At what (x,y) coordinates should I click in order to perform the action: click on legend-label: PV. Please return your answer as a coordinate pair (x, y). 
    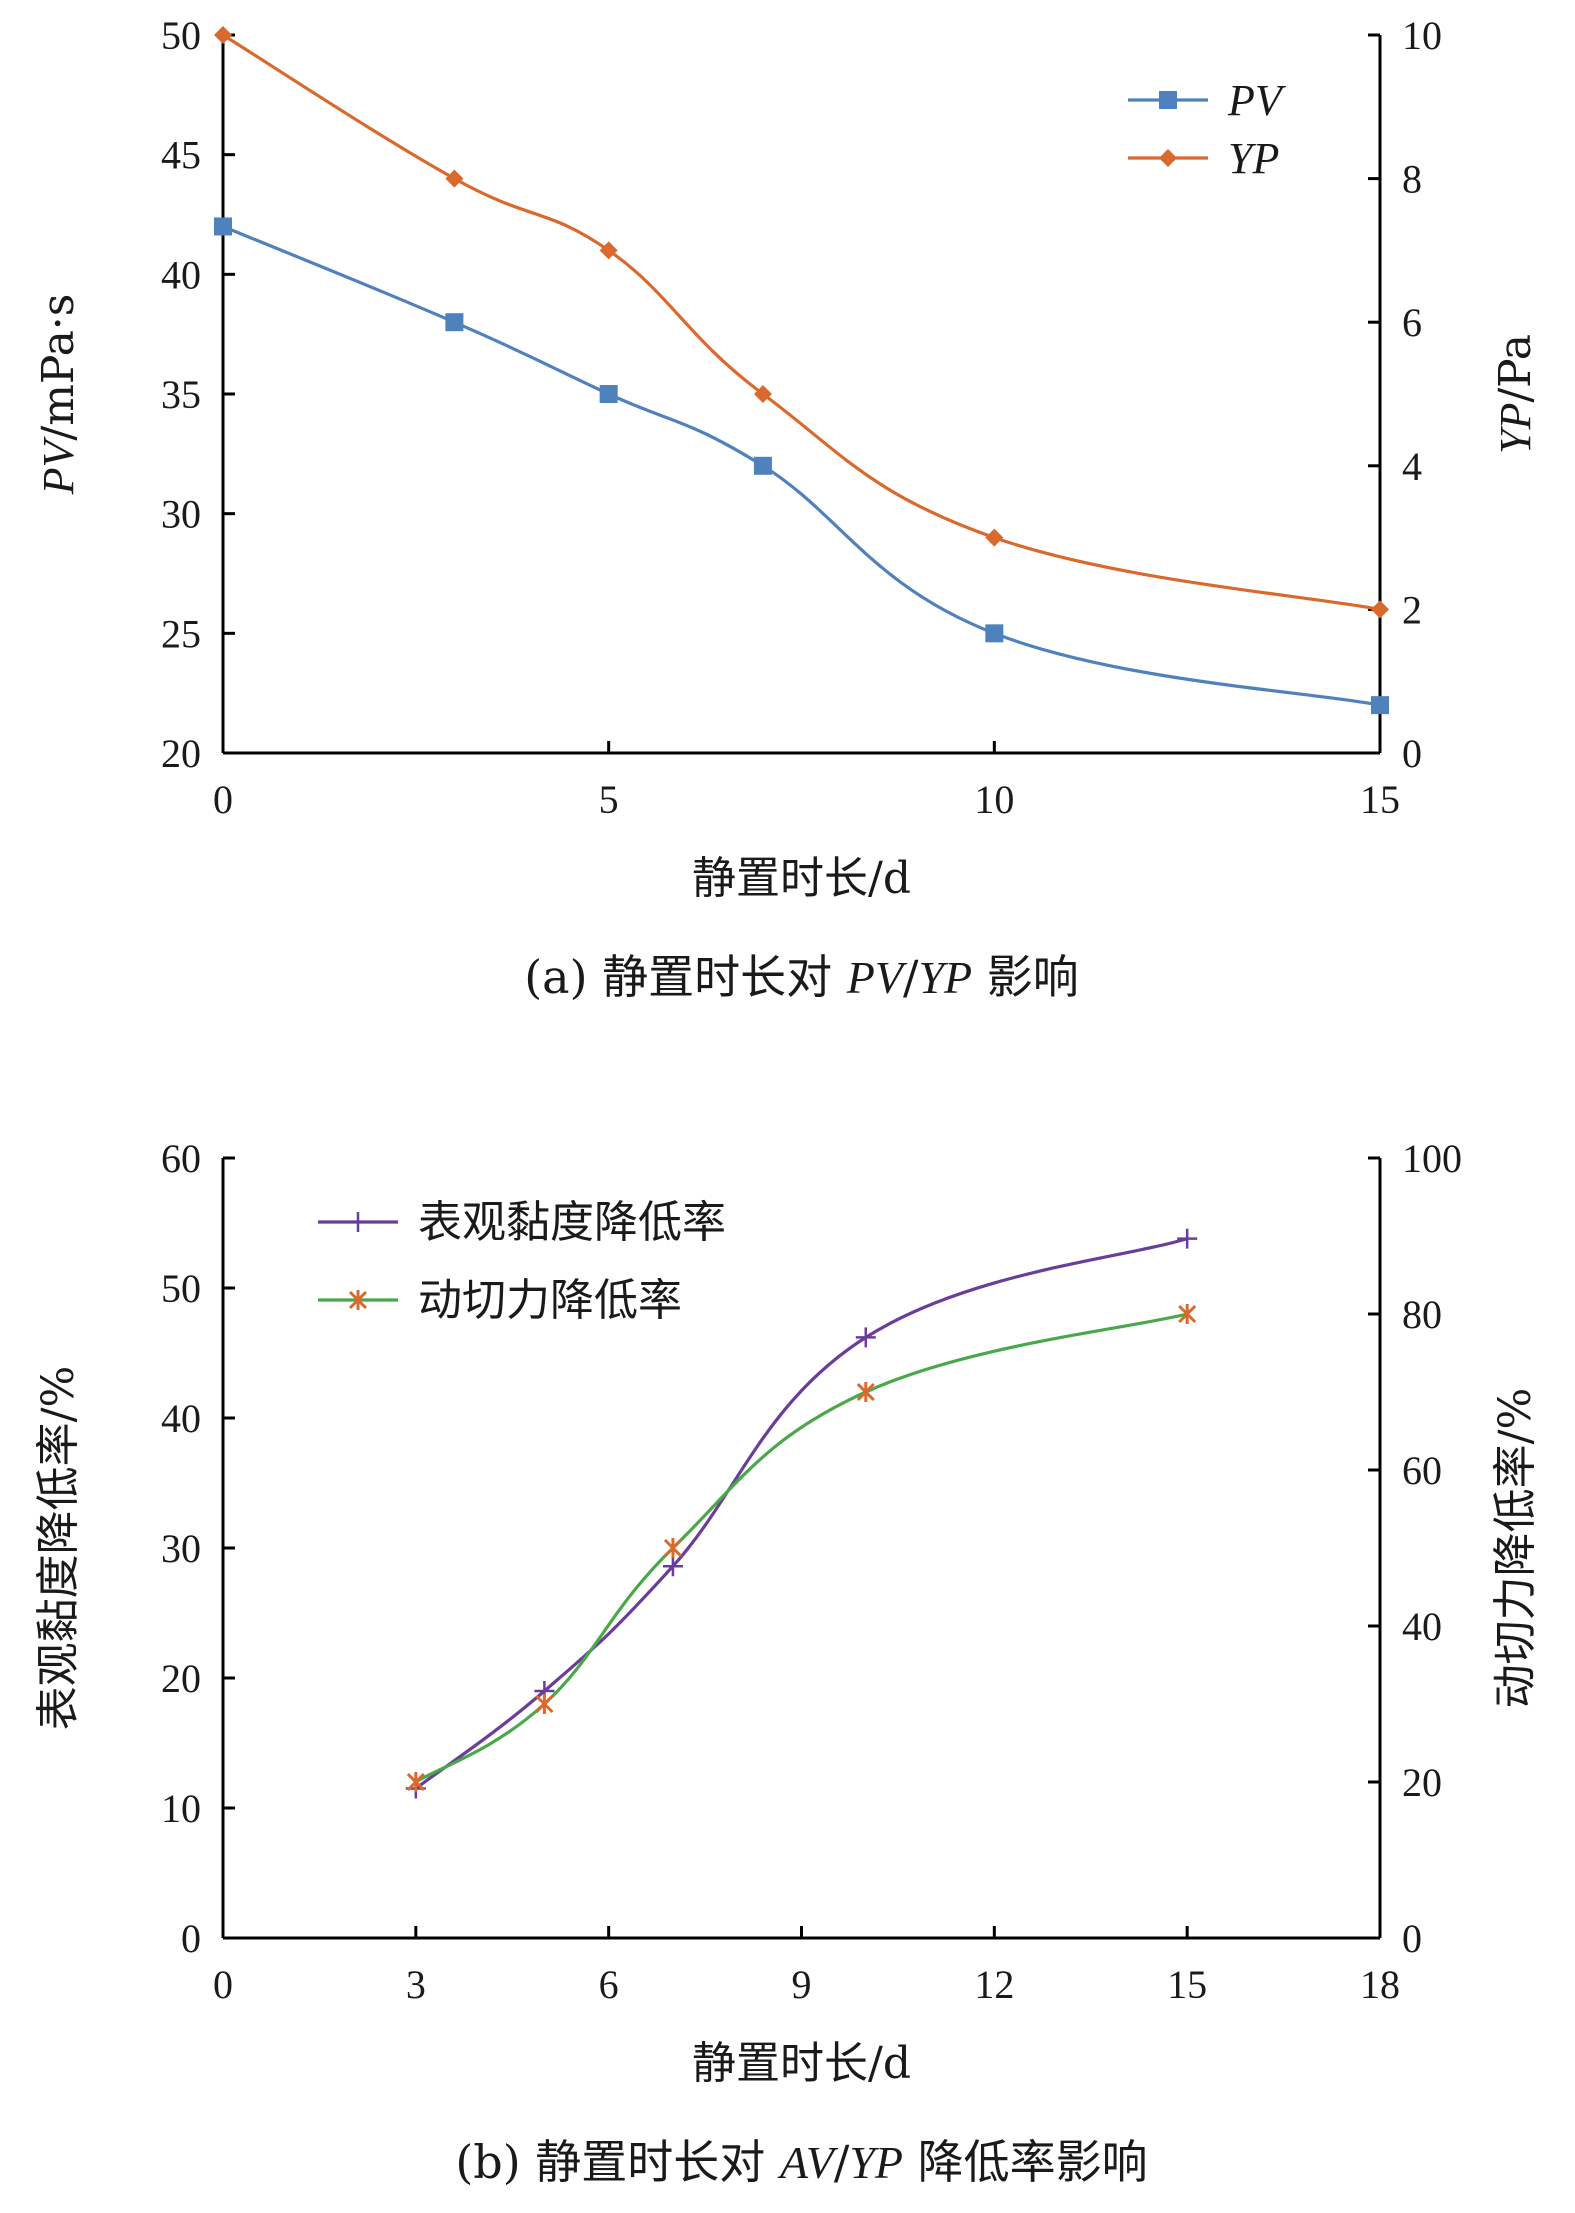
    Looking at the image, I should click on (1257, 100).